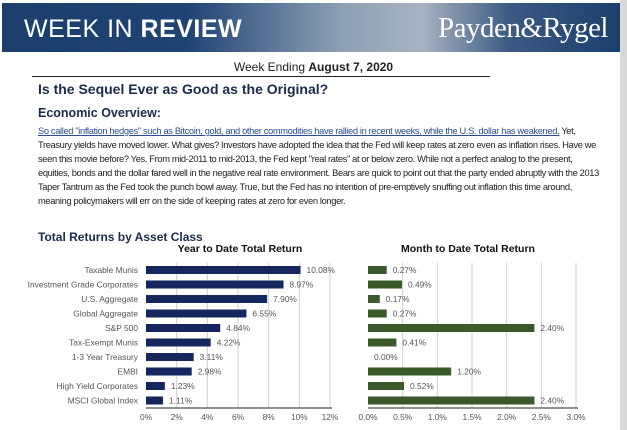 The height and width of the screenshot is (430, 627). What do you see at coordinates (238, 328) in the screenshot?
I see `data-label: 4.84%` at bounding box center [238, 328].